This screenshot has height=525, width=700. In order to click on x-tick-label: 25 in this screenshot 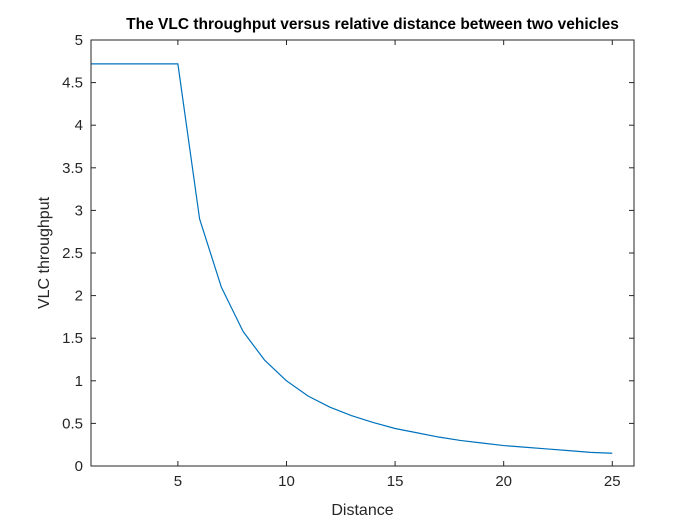, I will do `click(612, 481)`.